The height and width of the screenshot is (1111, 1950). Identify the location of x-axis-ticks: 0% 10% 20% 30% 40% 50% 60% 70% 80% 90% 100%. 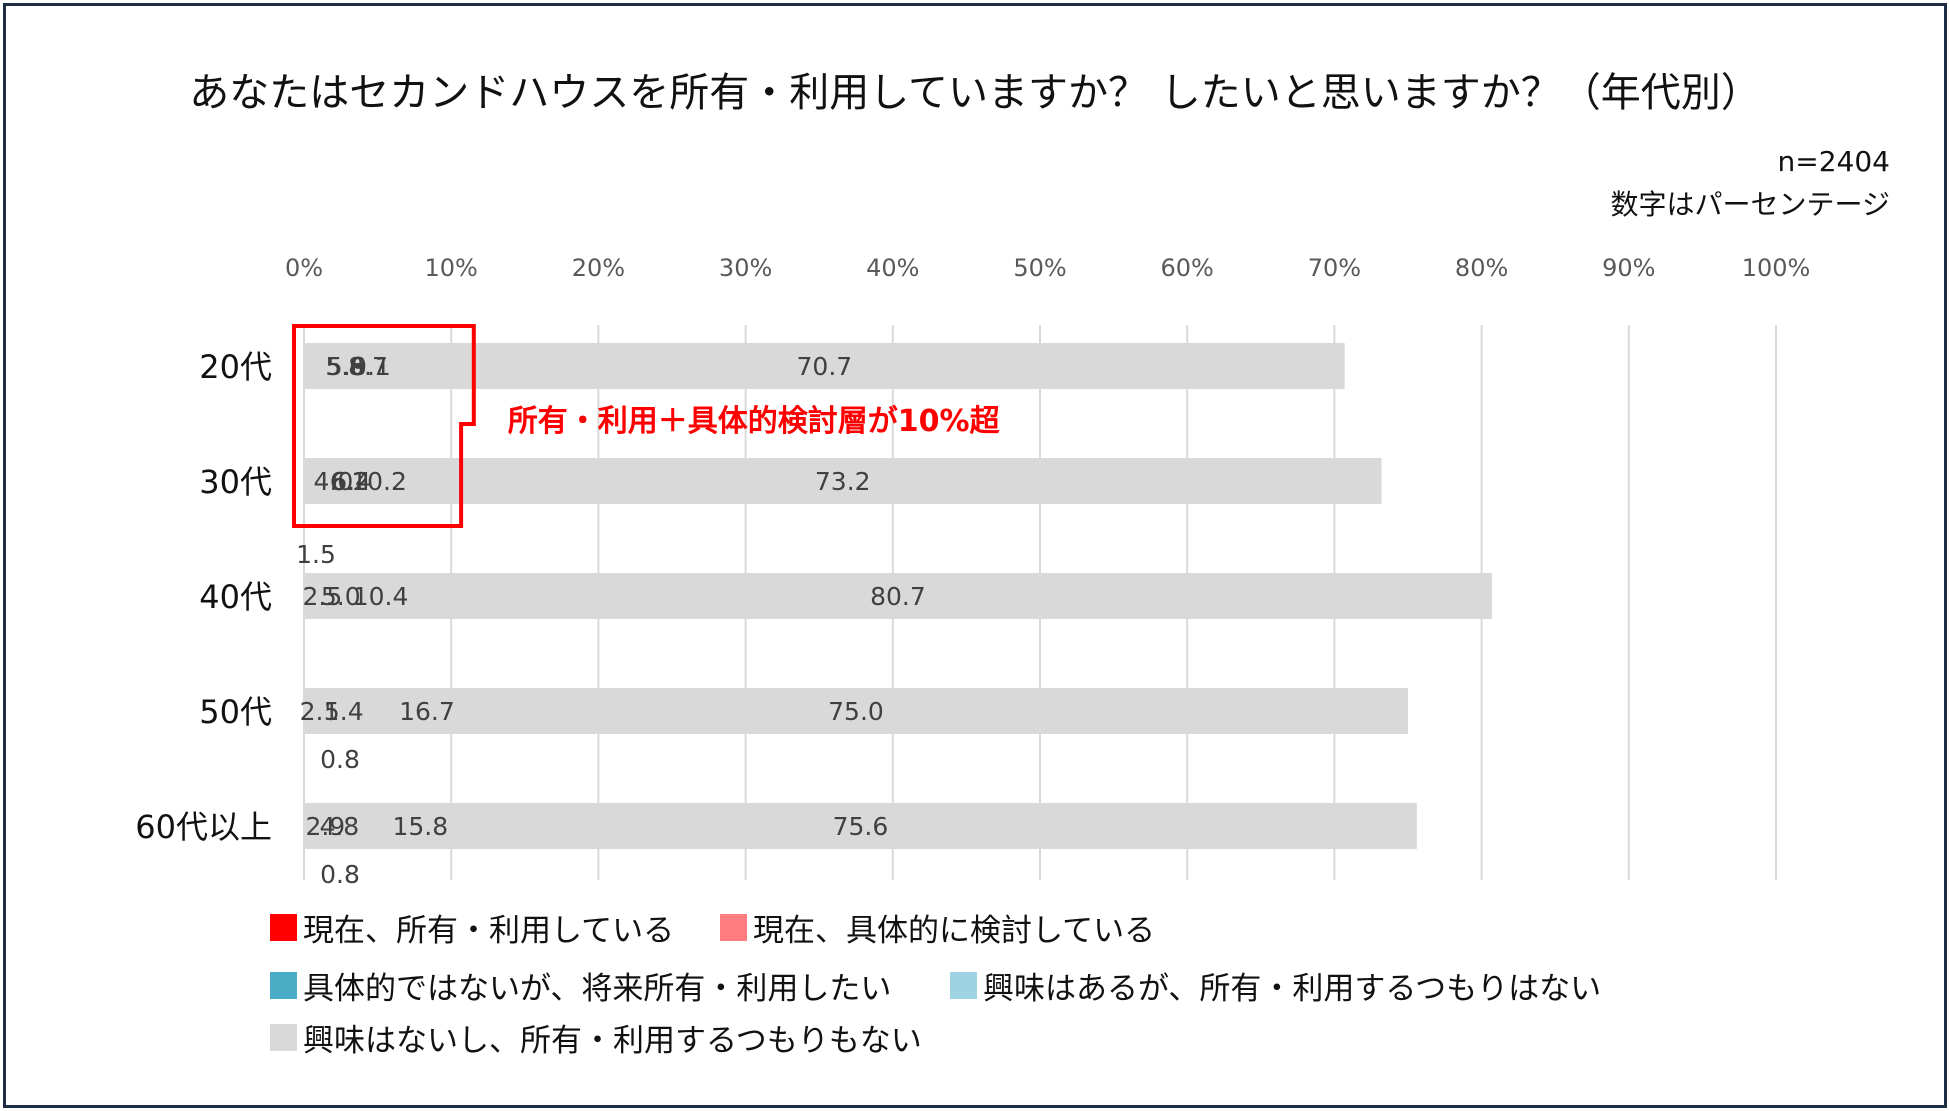
(1047, 268).